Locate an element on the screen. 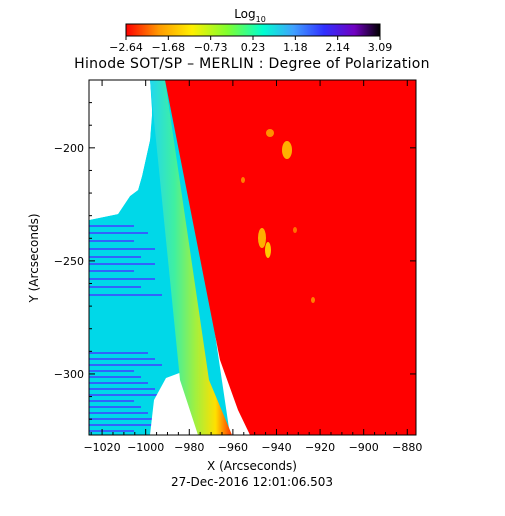 This screenshot has width=505, height=516. y-tick-label: −250 is located at coordinates (69, 261).